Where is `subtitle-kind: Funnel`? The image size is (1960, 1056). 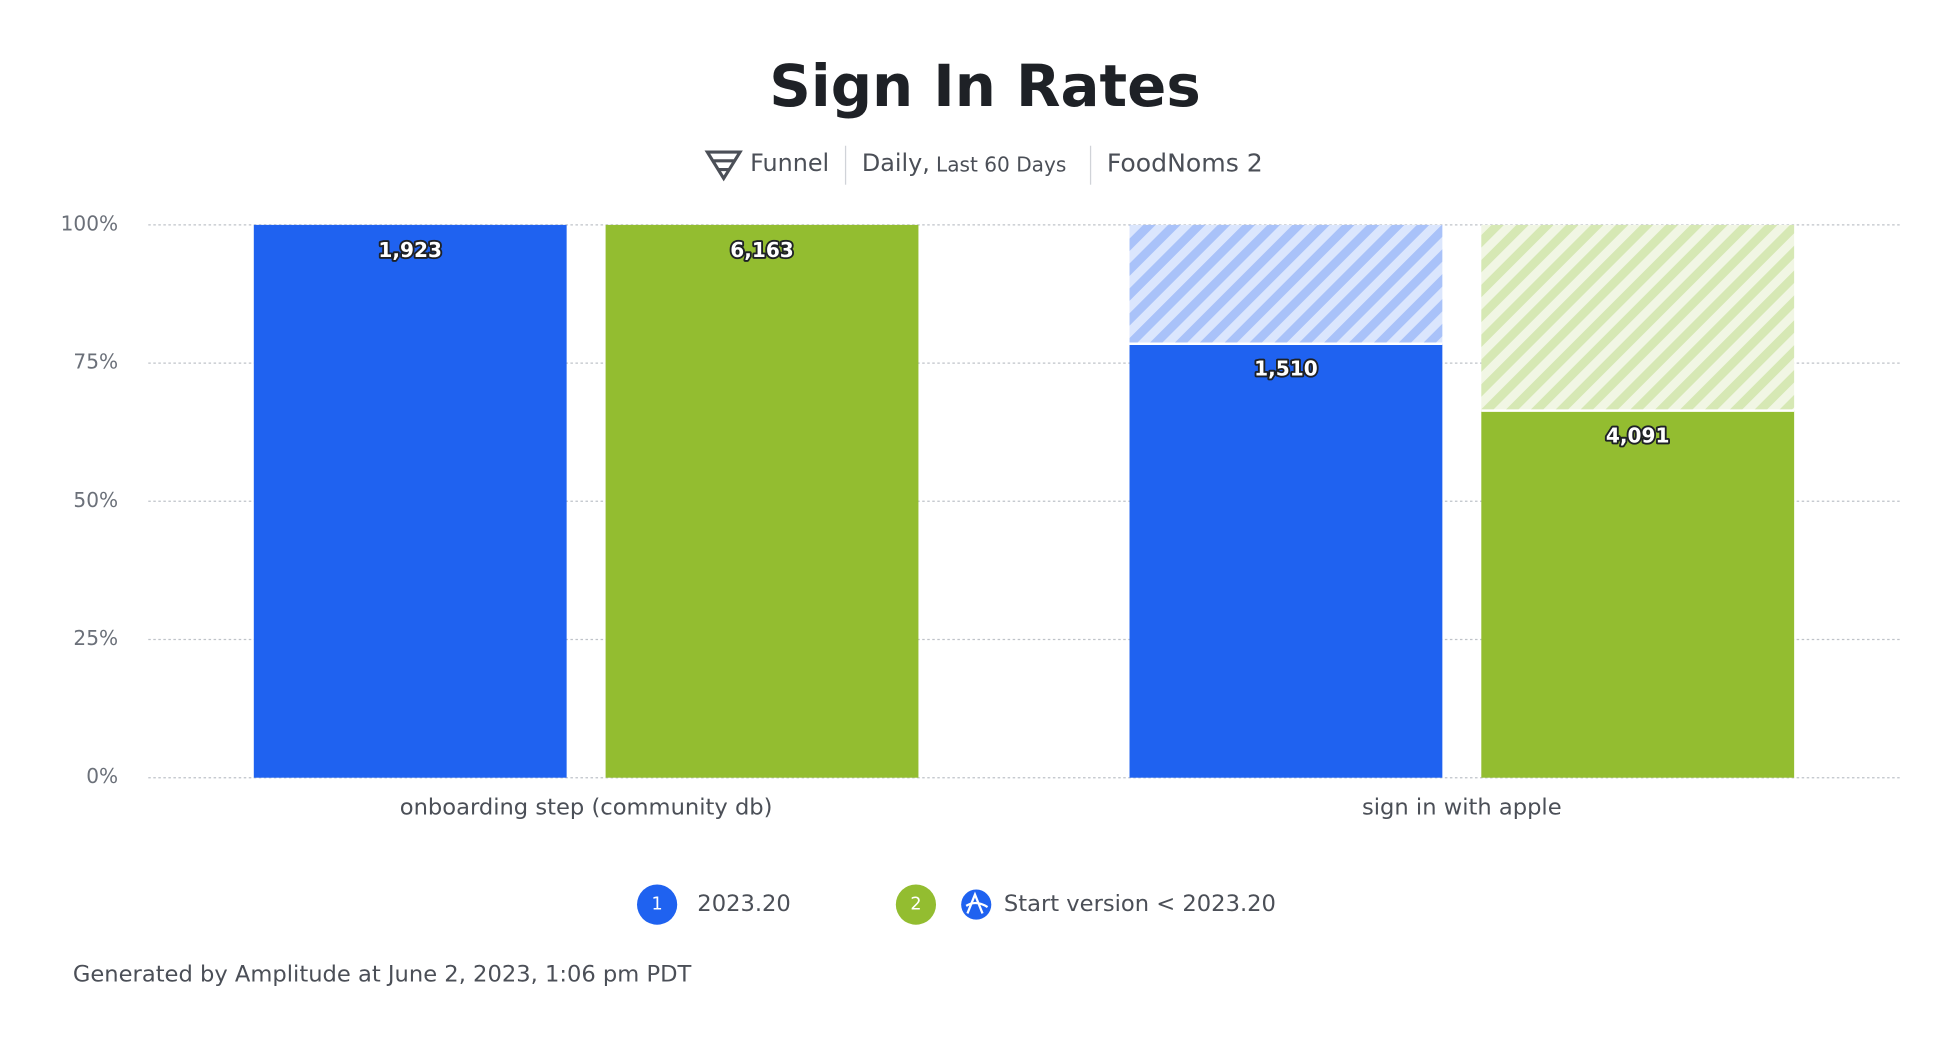
subtitle-kind: Funnel is located at coordinates (789, 163).